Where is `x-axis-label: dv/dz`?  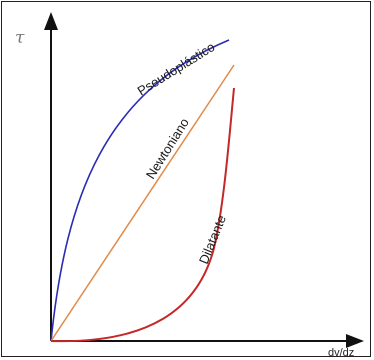 x-axis-label: dv/dz is located at coordinates (341, 353).